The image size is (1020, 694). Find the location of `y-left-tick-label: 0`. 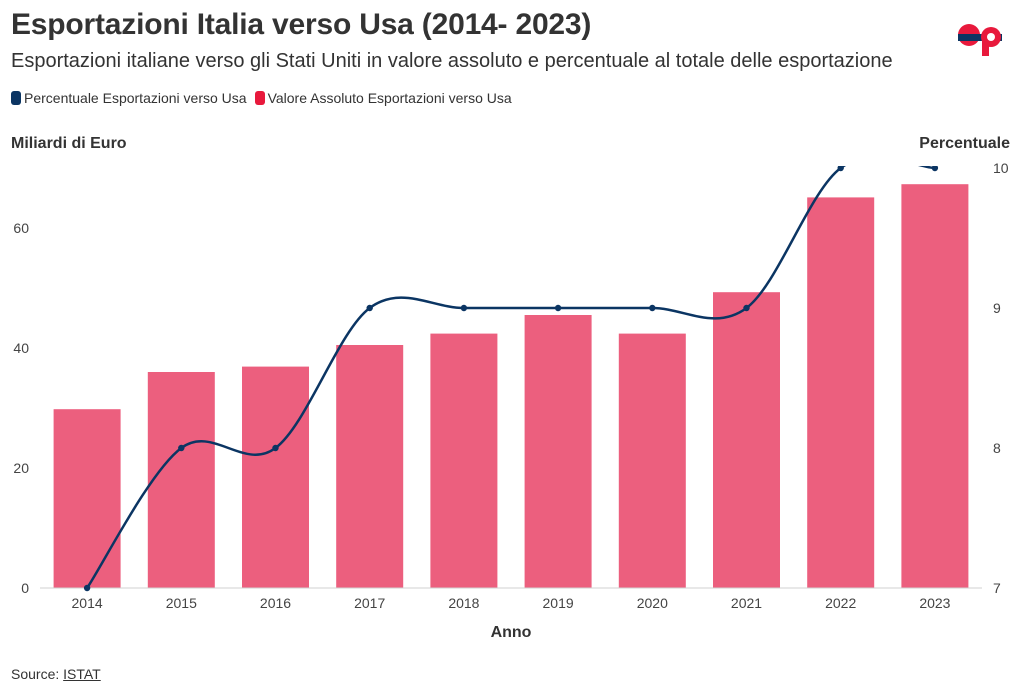

y-left-tick-label: 0 is located at coordinates (25, 588).